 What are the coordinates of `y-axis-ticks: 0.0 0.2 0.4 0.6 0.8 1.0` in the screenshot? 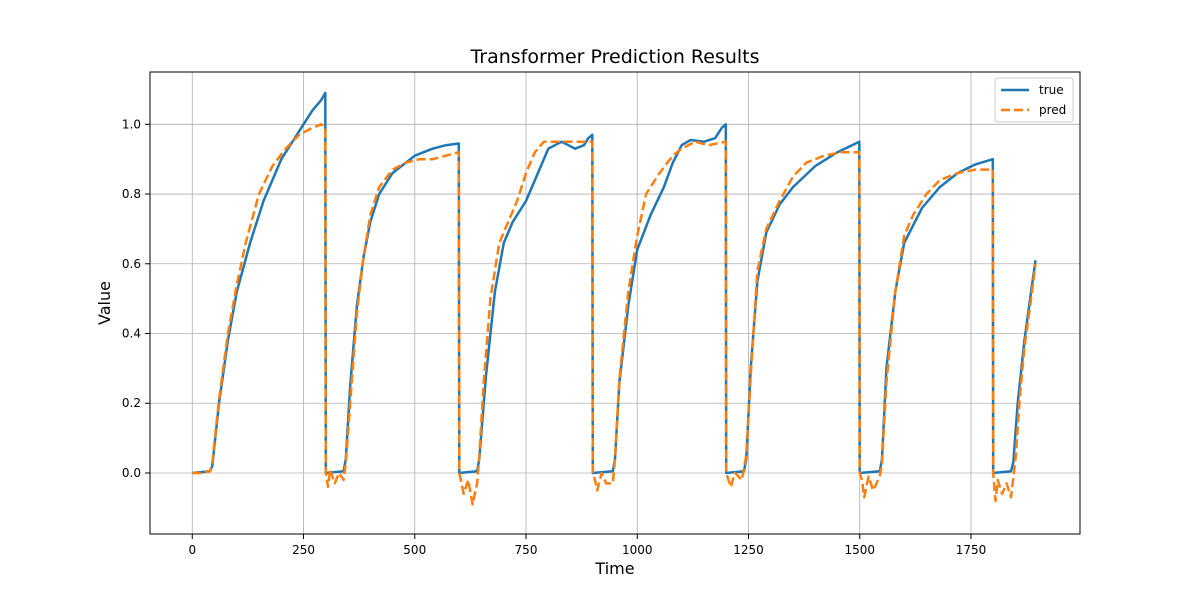 It's located at (136, 298).